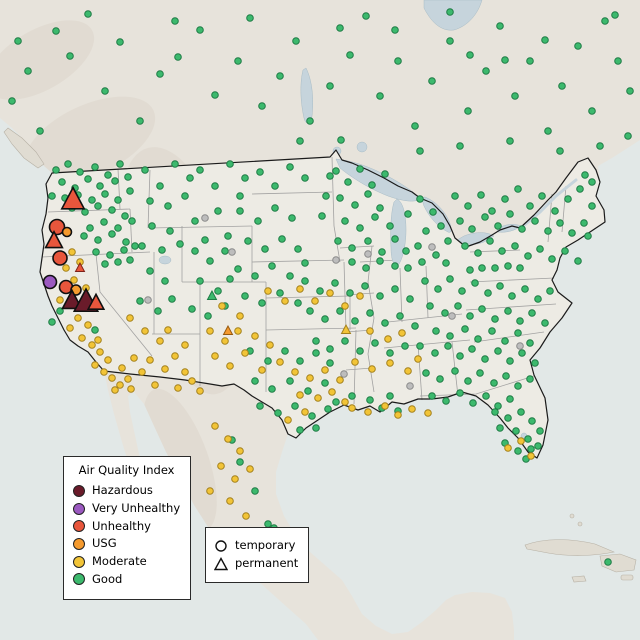  What do you see at coordinates (96, 301) in the screenshot?
I see `fire-monitor-triangle-unhealthy` at bounding box center [96, 301].